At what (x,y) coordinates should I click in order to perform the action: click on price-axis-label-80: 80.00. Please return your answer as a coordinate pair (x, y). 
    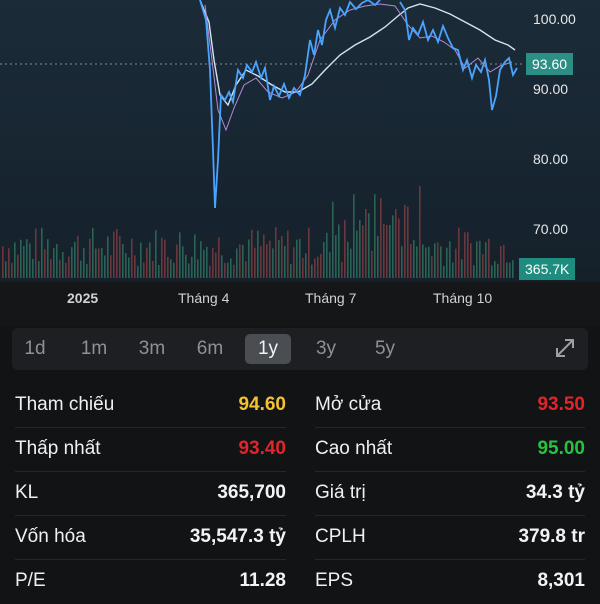
    Looking at the image, I should click on (551, 159).